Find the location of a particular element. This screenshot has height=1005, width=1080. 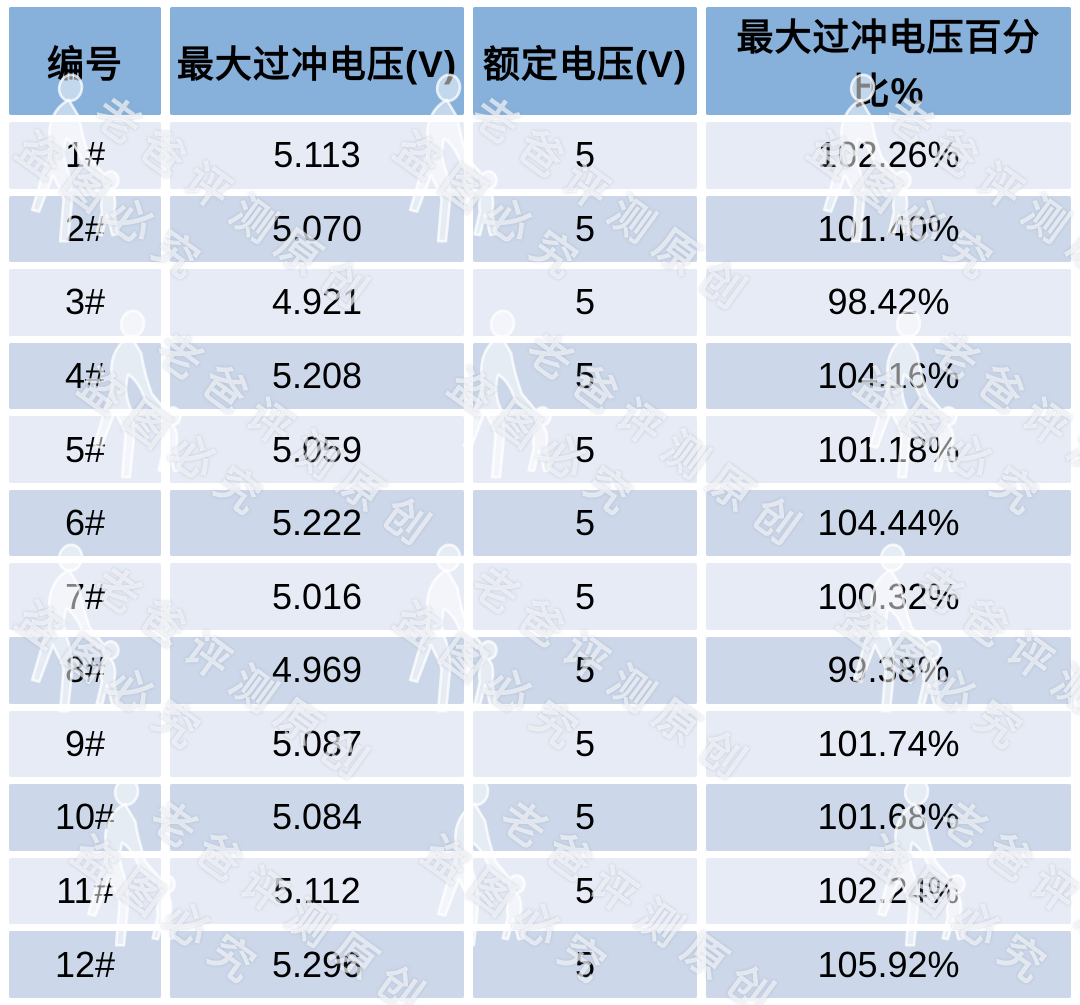

table-row: 10# 5.084 5 101.68% is located at coordinates (540, 817).